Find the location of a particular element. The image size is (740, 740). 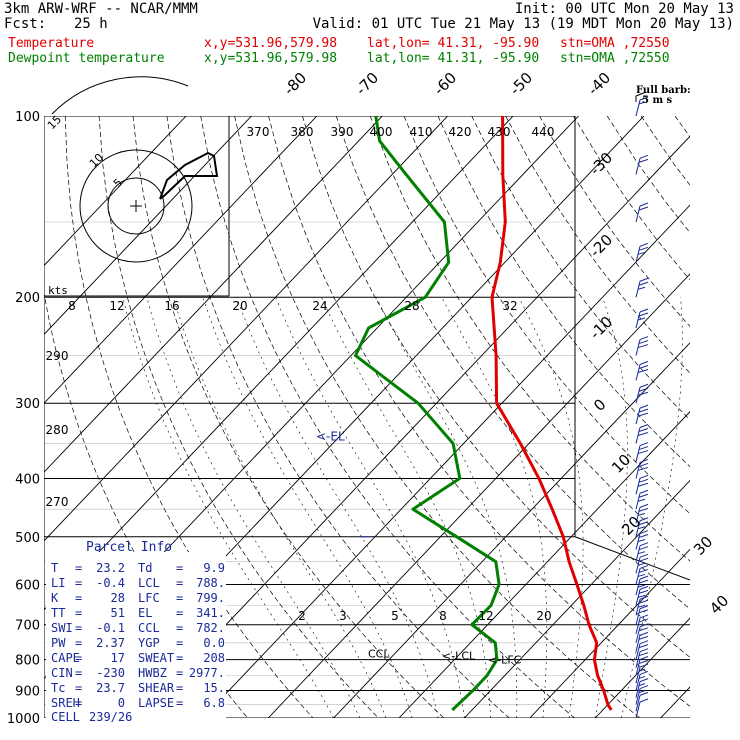

theta-label-370: 370 is located at coordinates (258, 132).